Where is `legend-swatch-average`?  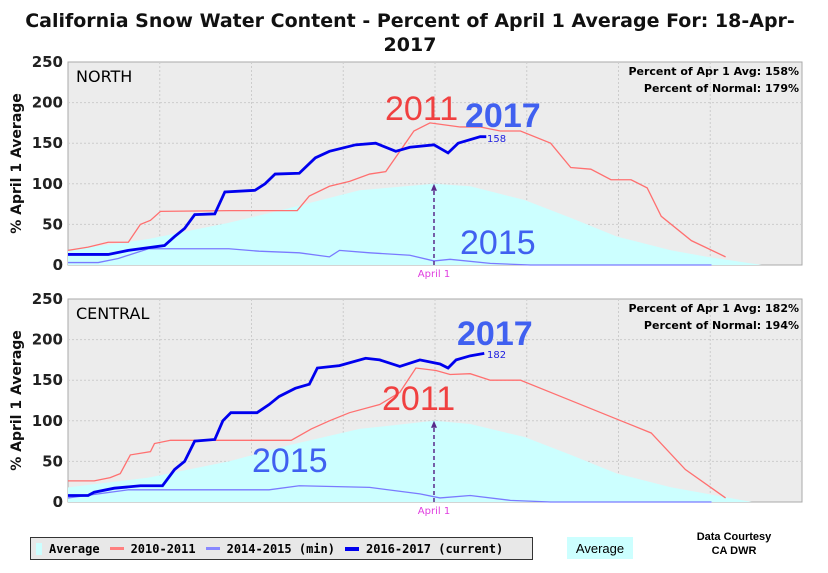
legend-swatch-average is located at coordinates (39, 548).